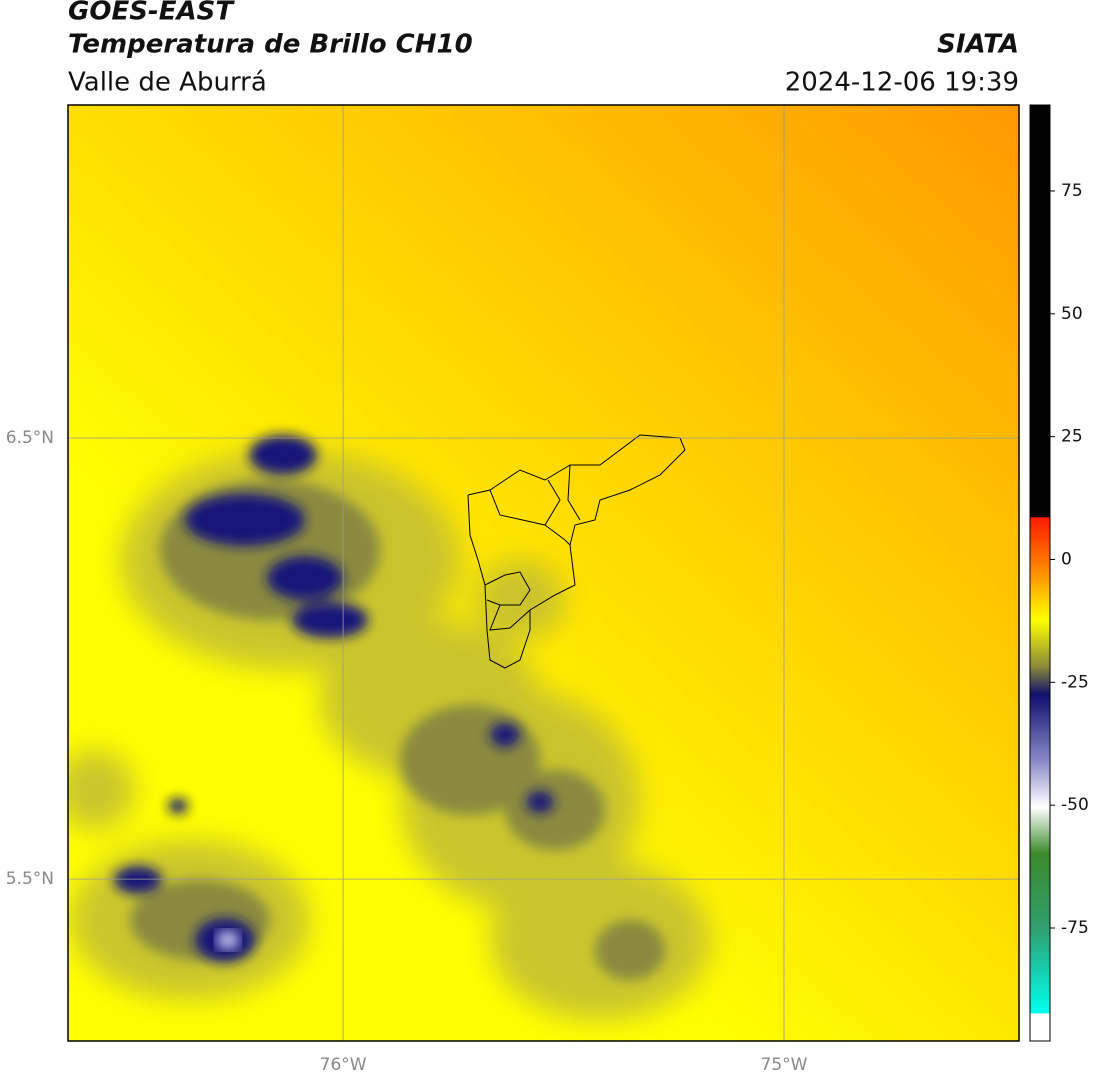 The image size is (1094, 1078). Describe the element at coordinates (343, 1065) in the screenshot. I see `x-tick-label: 76°W` at that location.